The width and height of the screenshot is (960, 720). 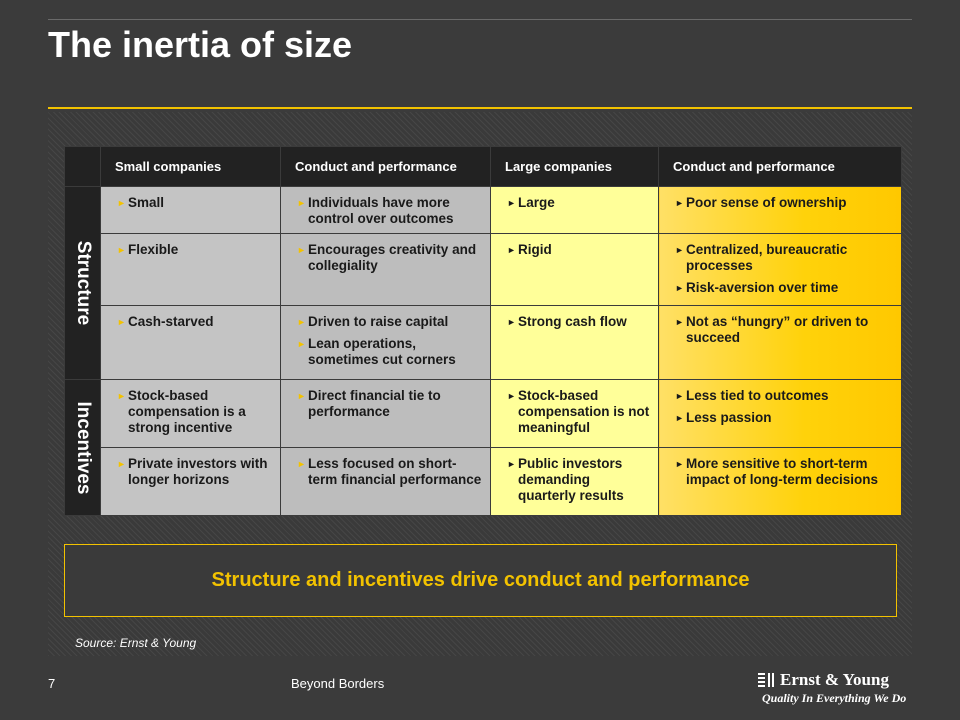 I want to click on source-note: Source: Ernst & Young, so click(x=136, y=643).